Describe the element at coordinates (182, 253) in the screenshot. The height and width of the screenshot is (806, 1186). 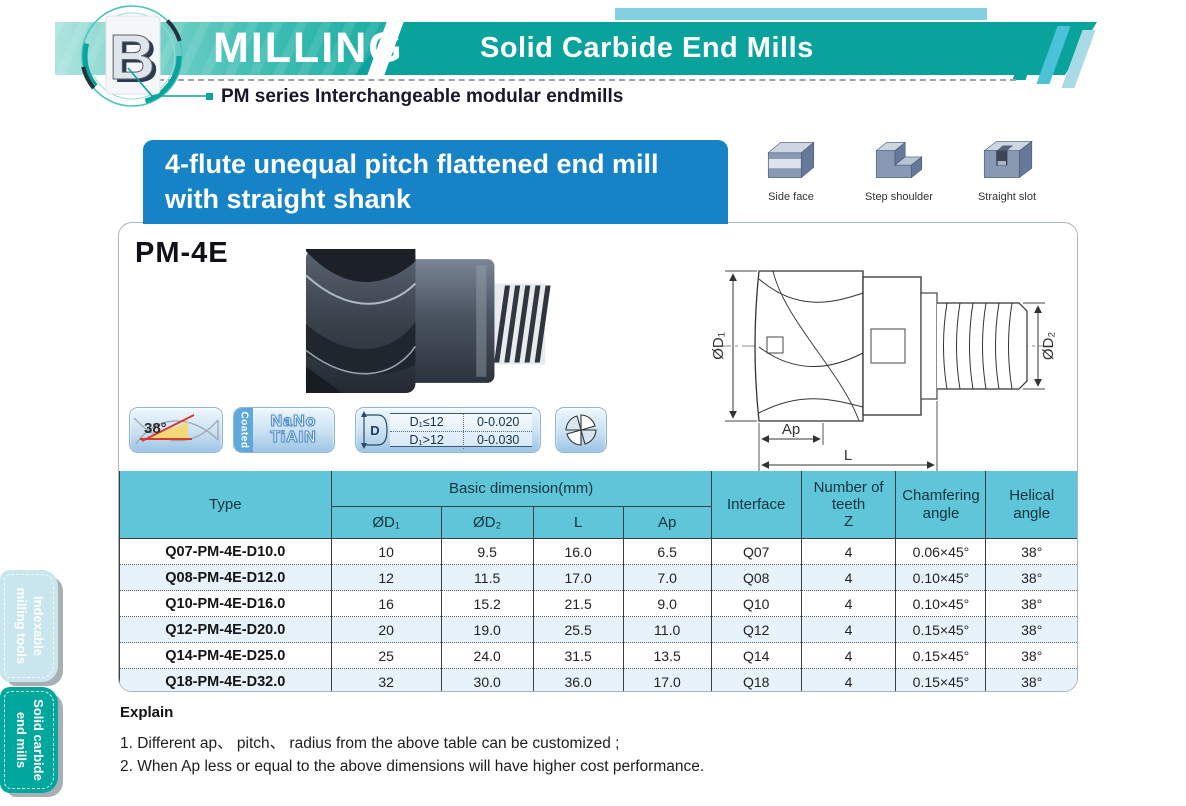
I see `model-name: PM-4E` at that location.